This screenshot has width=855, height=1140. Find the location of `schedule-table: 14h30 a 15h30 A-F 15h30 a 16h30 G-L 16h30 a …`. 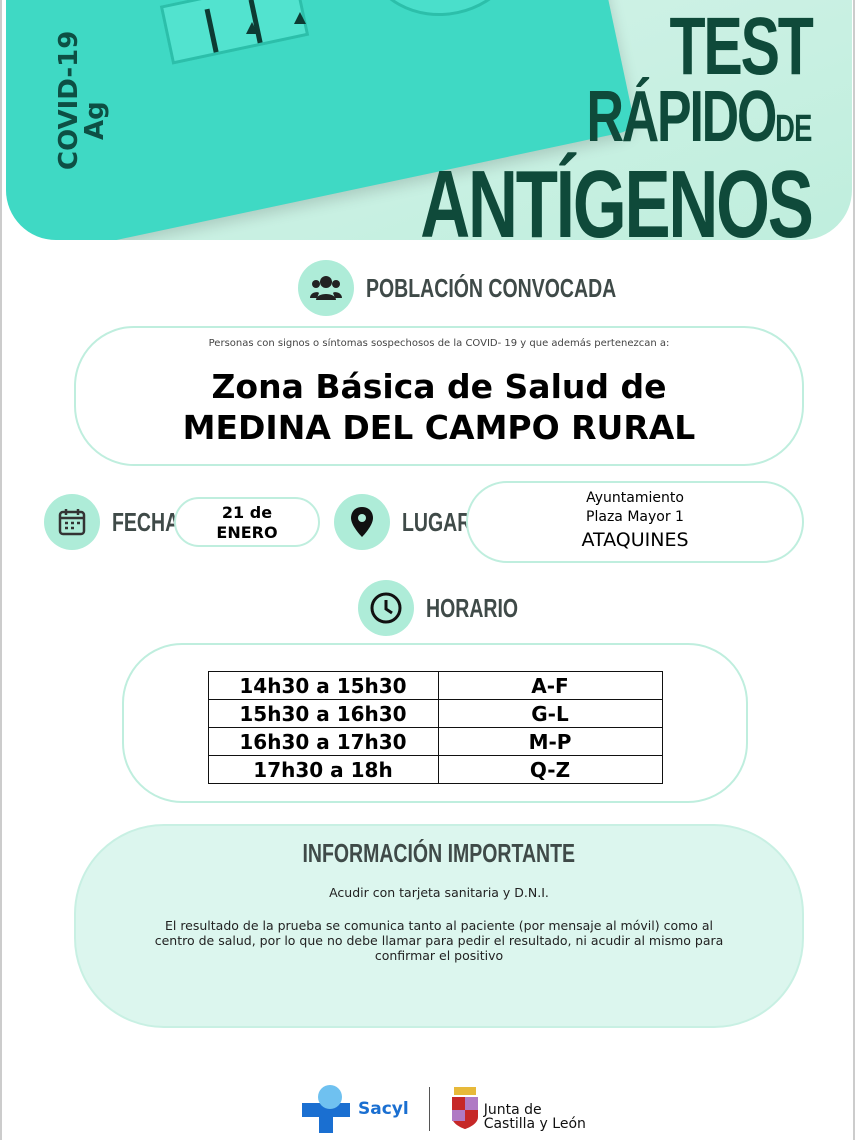

schedule-table: 14h30 a 15h30 A-F 15h30 a 16h30 G-L 16h30 a … is located at coordinates (435, 727).